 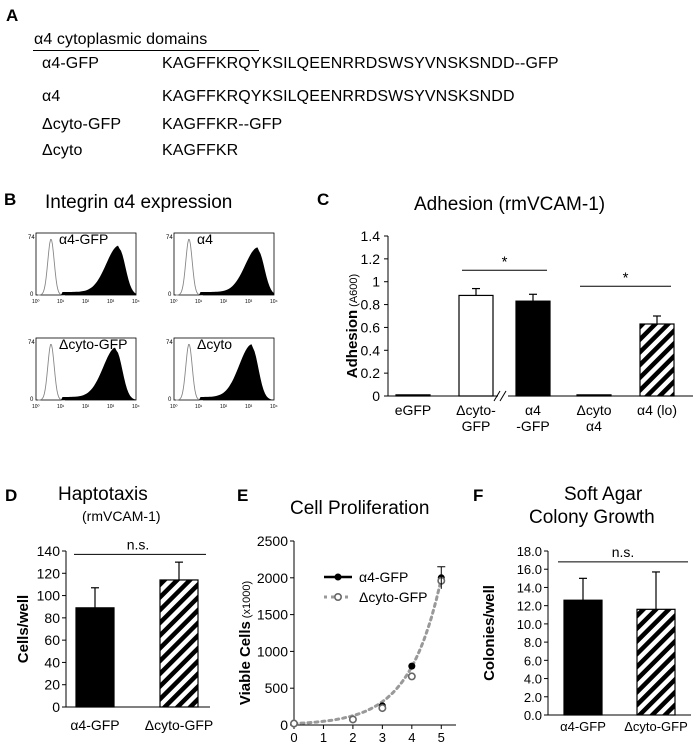 I want to click on y-tick-label: 2500, so click(x=272, y=541).